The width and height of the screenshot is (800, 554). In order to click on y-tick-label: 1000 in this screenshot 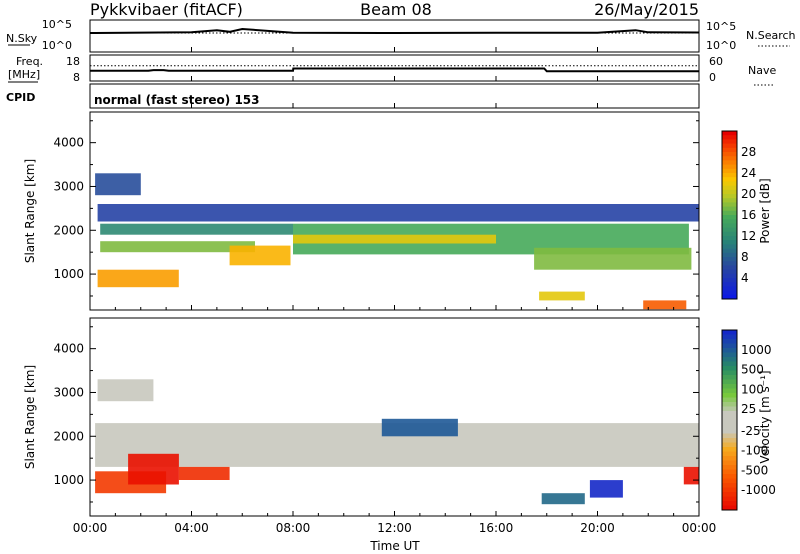, I will do `click(68, 480)`.